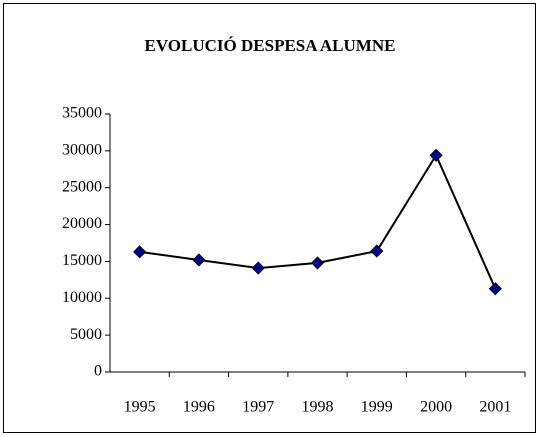 The image size is (540, 437). What do you see at coordinates (82, 113) in the screenshot?
I see `y-tick-label: 35000` at bounding box center [82, 113].